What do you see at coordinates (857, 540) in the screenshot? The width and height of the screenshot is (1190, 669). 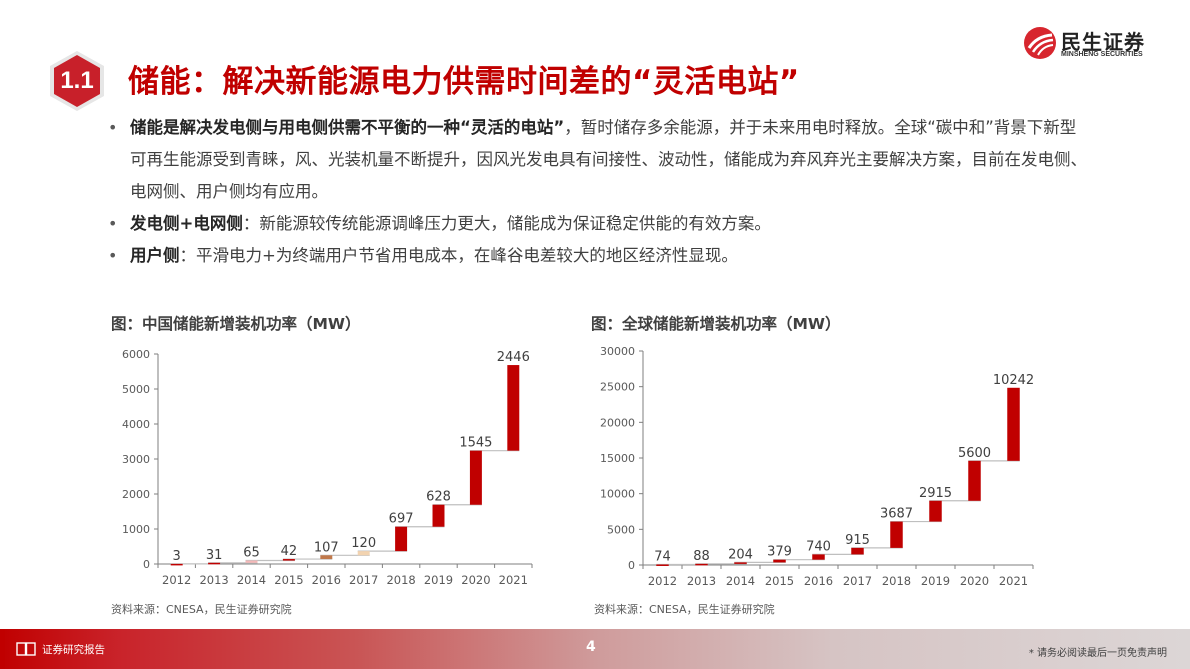 I see `data-label: 915` at bounding box center [857, 540].